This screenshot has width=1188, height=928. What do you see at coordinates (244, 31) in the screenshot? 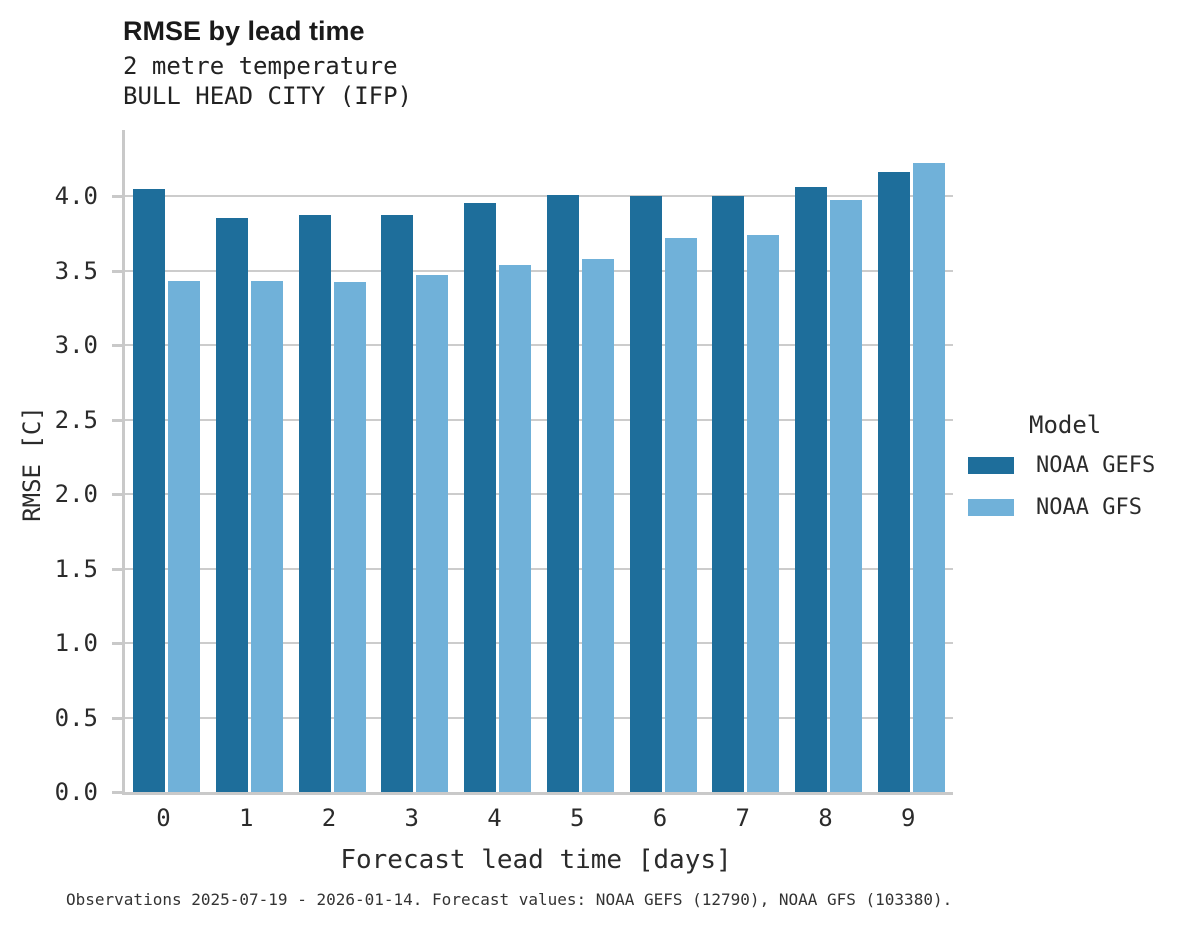
I see `chart-title: RMSE by lead time` at bounding box center [244, 31].